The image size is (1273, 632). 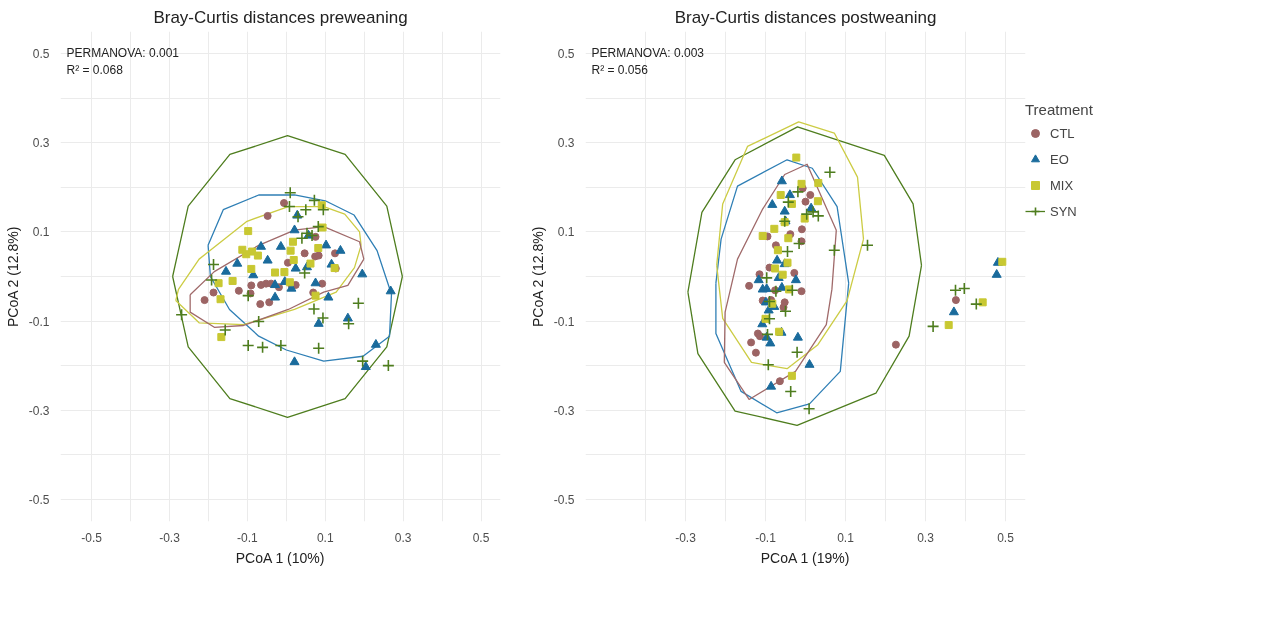 What do you see at coordinates (648, 52) in the screenshot?
I see `annotation: PERMANOVA: 0.003` at bounding box center [648, 52].